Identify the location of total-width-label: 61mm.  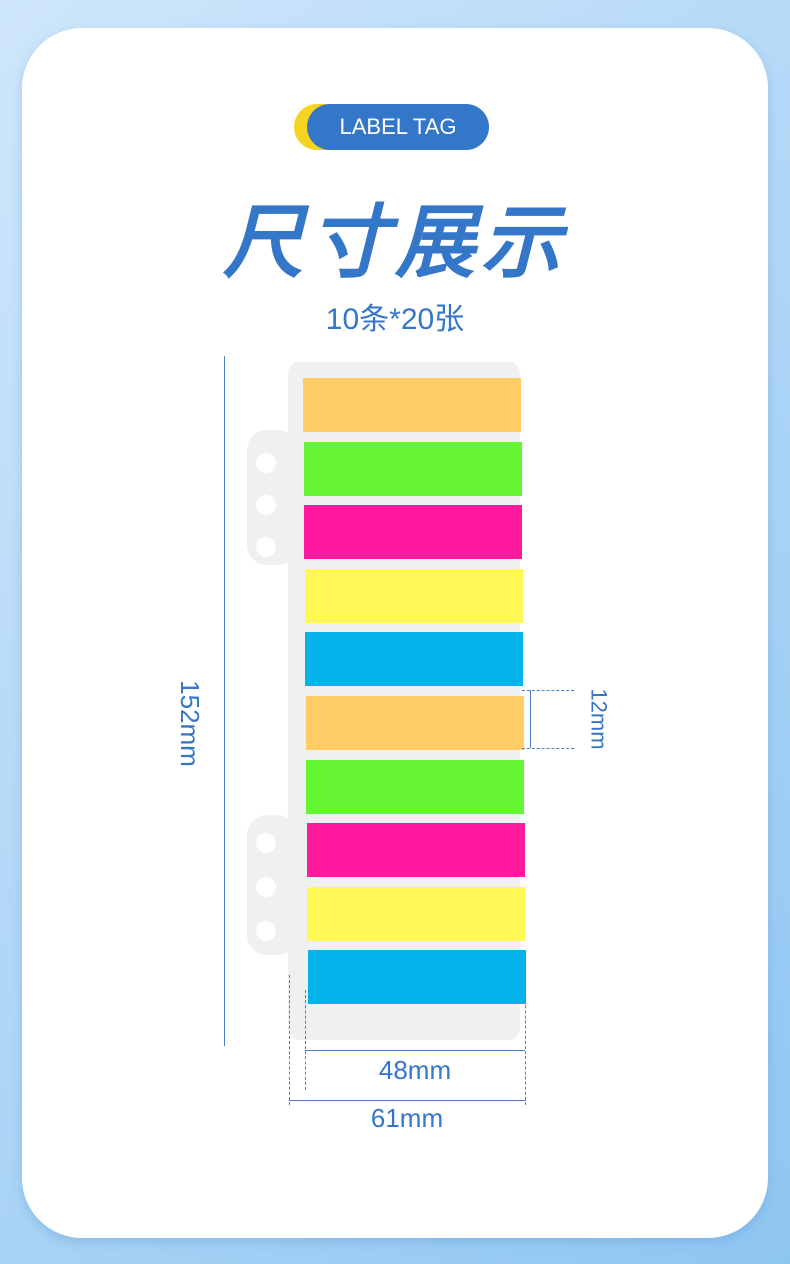
(407, 1118).